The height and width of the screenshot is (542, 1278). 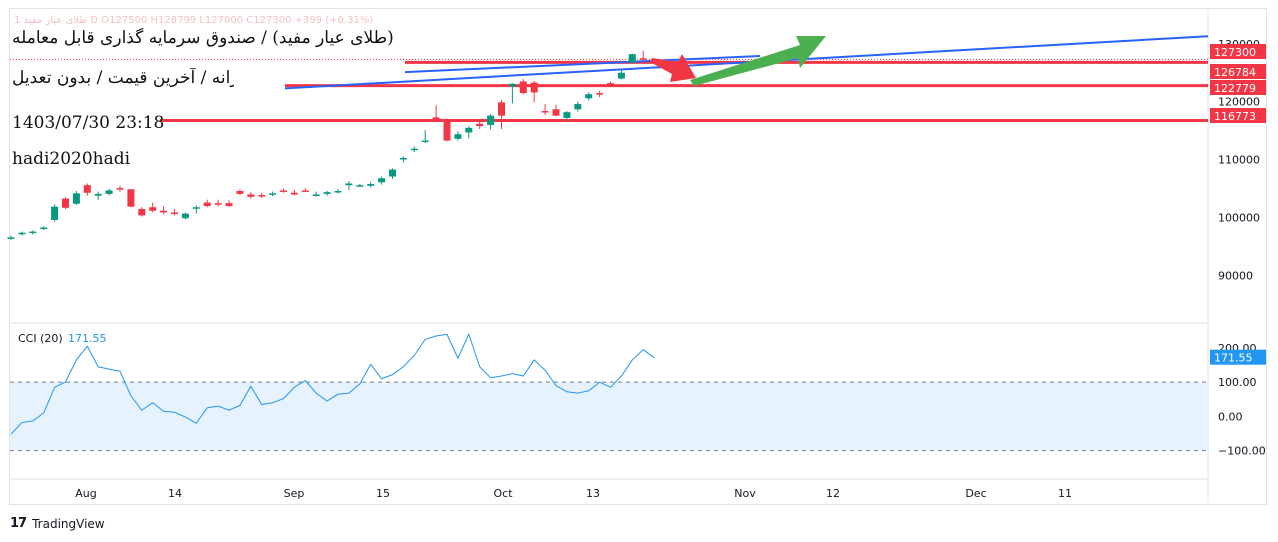 What do you see at coordinates (593, 493) in the screenshot?
I see `time-tick-label: 13` at bounding box center [593, 493].